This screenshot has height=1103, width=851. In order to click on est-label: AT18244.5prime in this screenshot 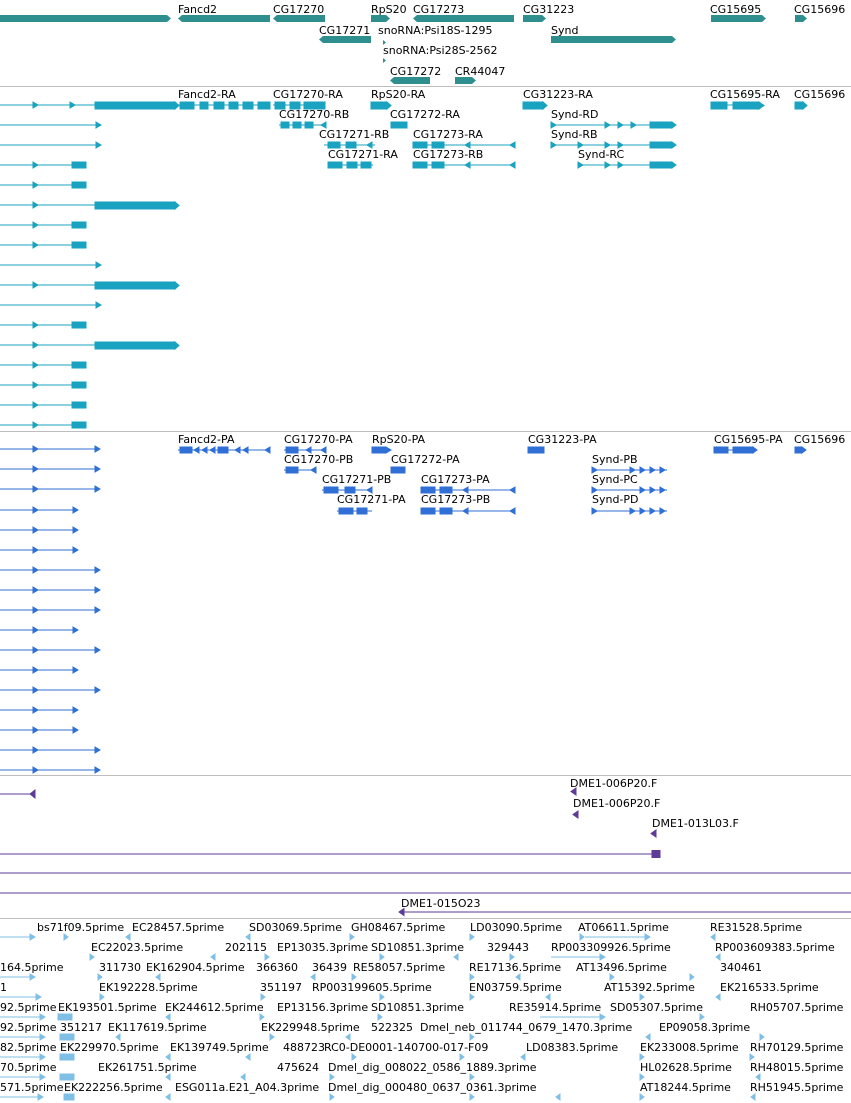, I will do `click(685, 1087)`.